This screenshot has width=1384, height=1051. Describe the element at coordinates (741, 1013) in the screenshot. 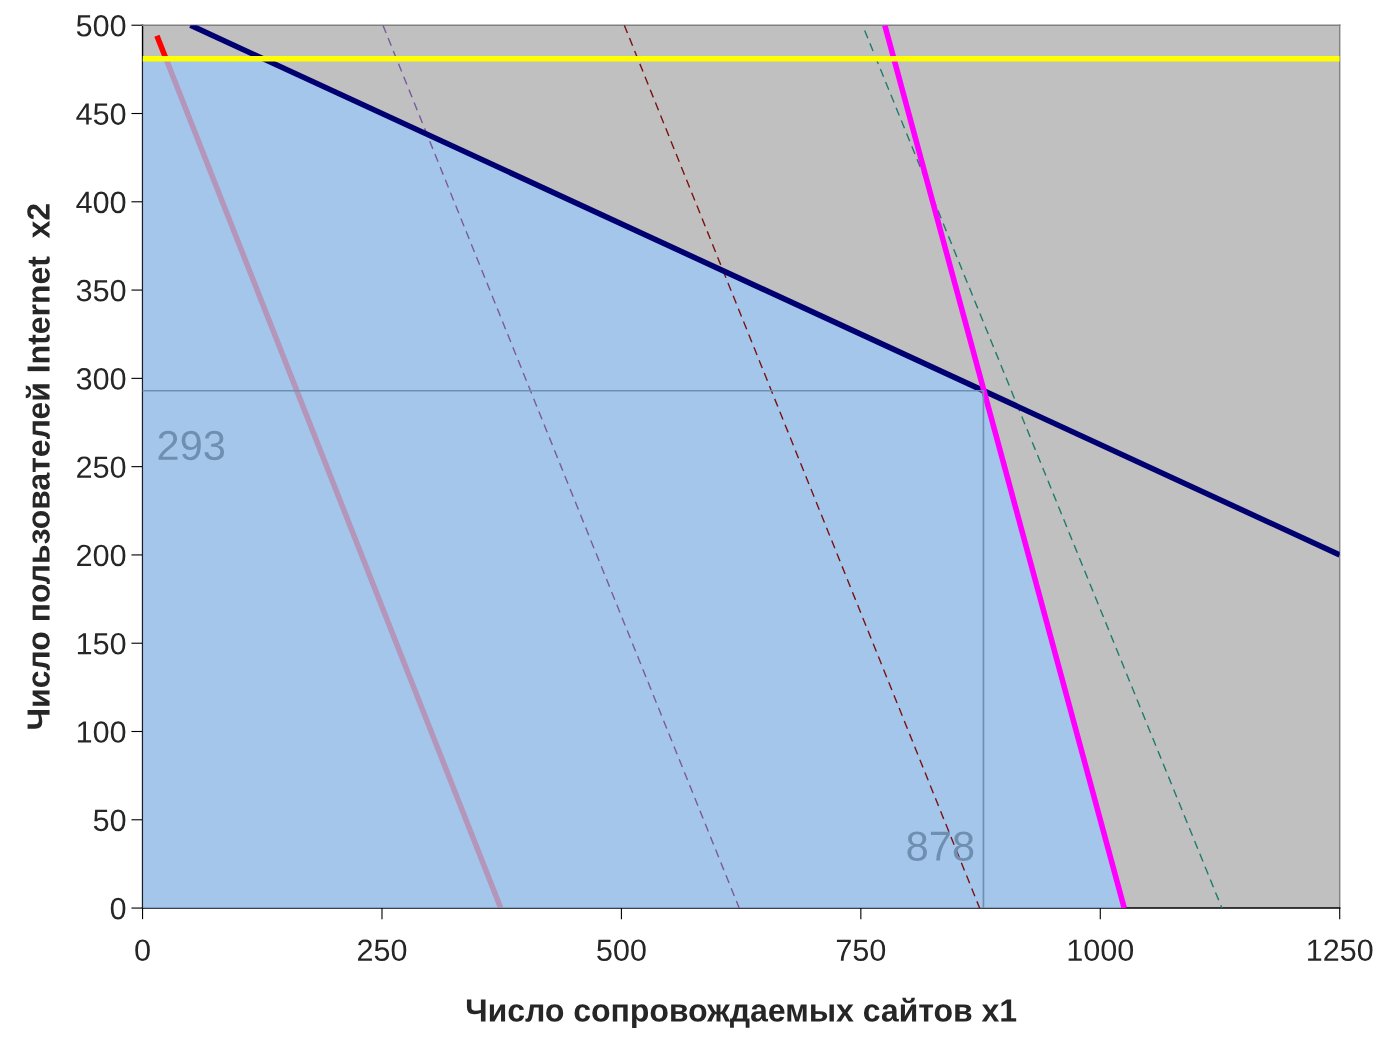

I see `x-axis-title: Число сопровождаемых сайтов x1` at that location.